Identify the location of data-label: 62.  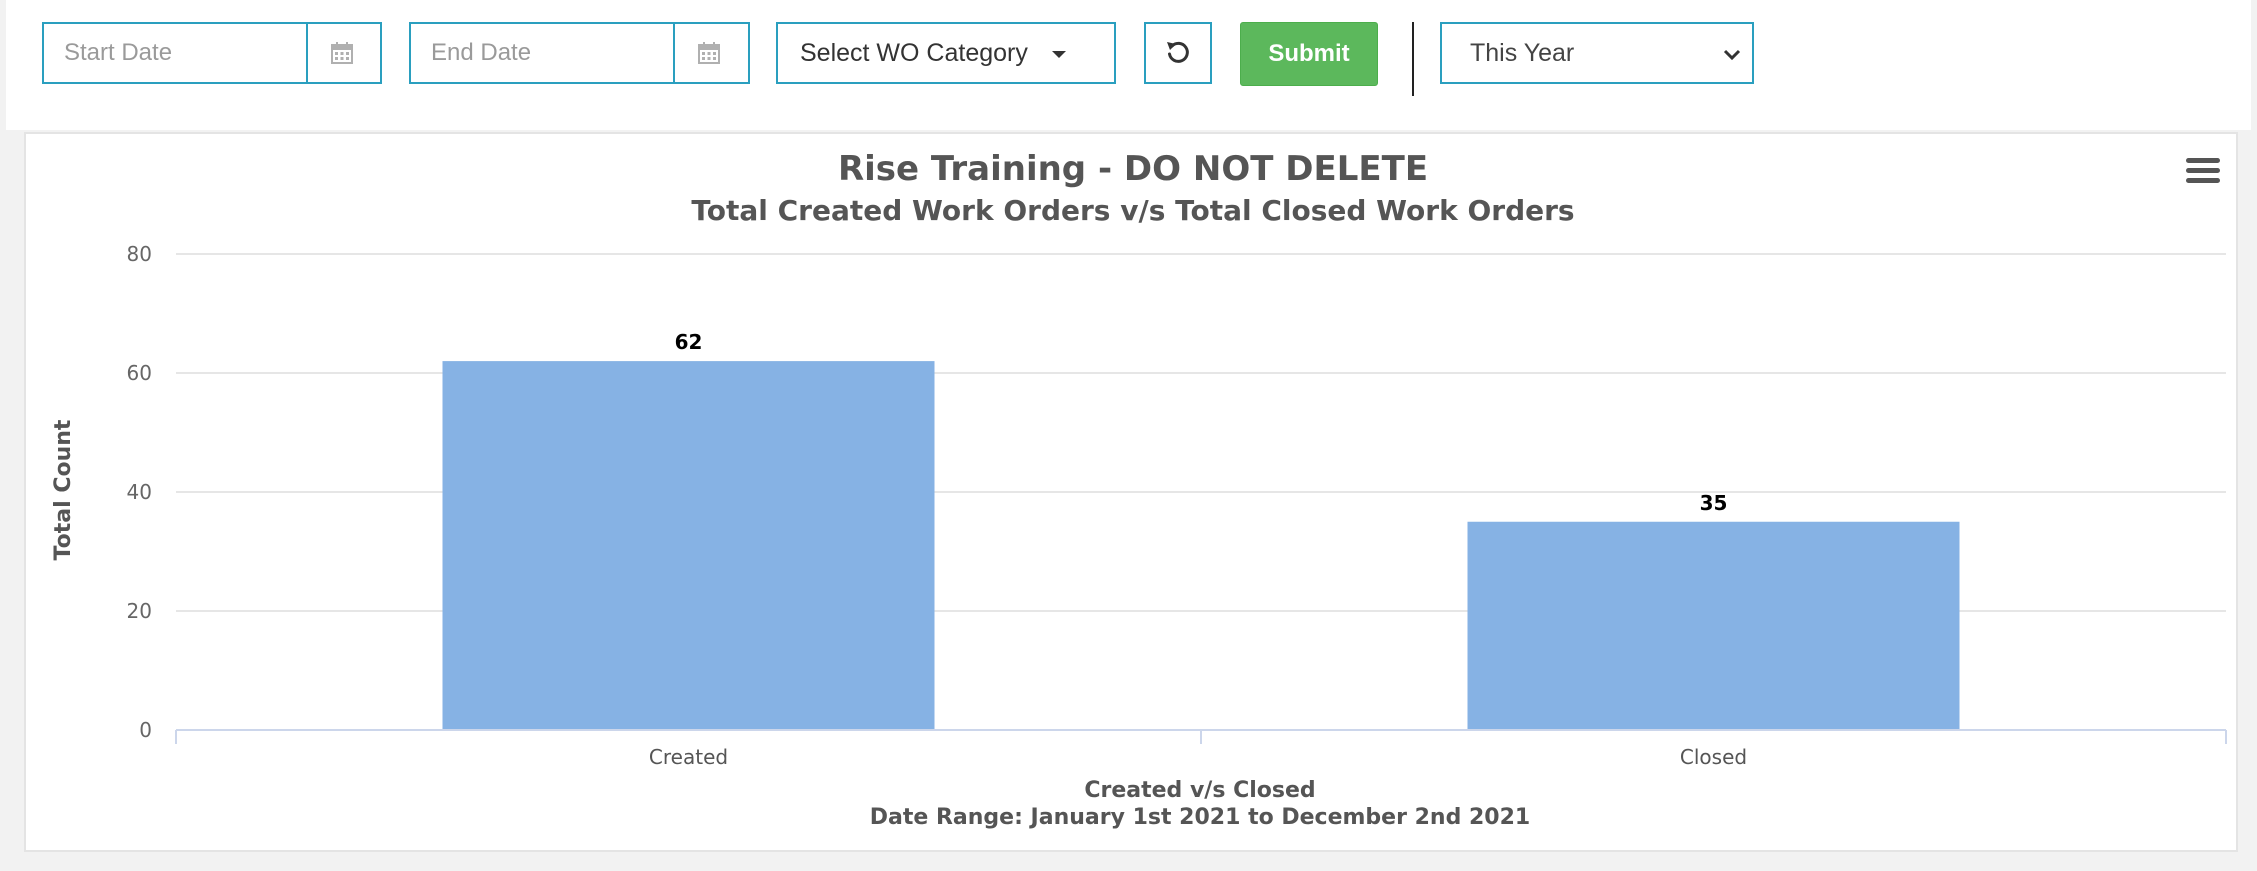
(689, 342).